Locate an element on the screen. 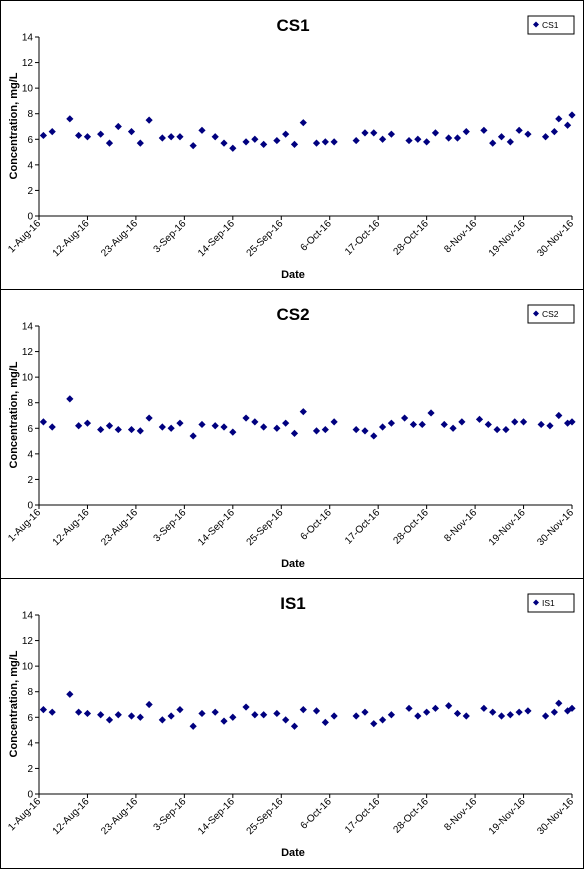 The height and width of the screenshot is (870, 585). legend: IS1 is located at coordinates (551, 603).